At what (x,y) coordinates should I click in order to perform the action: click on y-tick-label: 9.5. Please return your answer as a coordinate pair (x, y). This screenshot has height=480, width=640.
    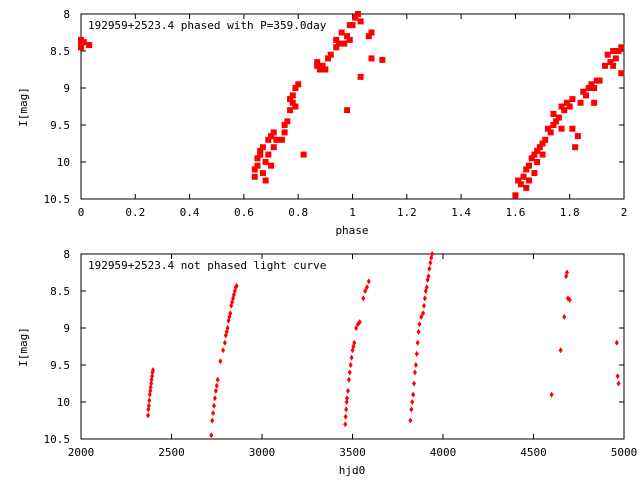
    Looking at the image, I should click on (60, 365).